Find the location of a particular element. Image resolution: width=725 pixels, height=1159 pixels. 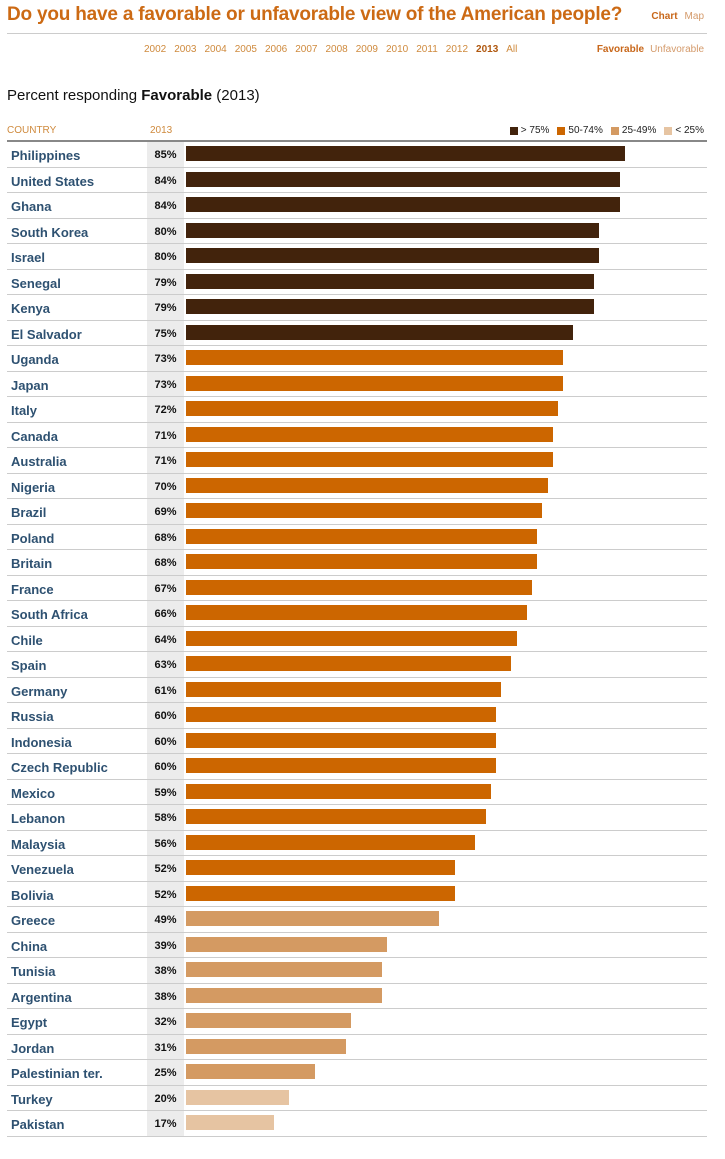

country-name: Philippines is located at coordinates (46, 155).